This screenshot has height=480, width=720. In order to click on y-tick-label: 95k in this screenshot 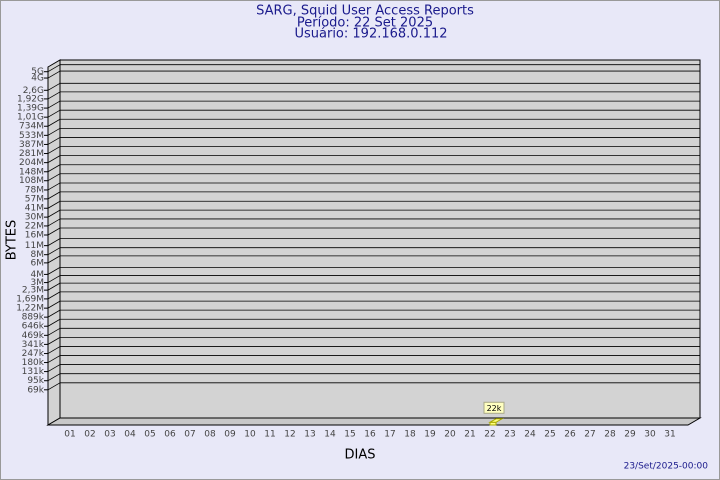, I will do `click(35, 381)`.